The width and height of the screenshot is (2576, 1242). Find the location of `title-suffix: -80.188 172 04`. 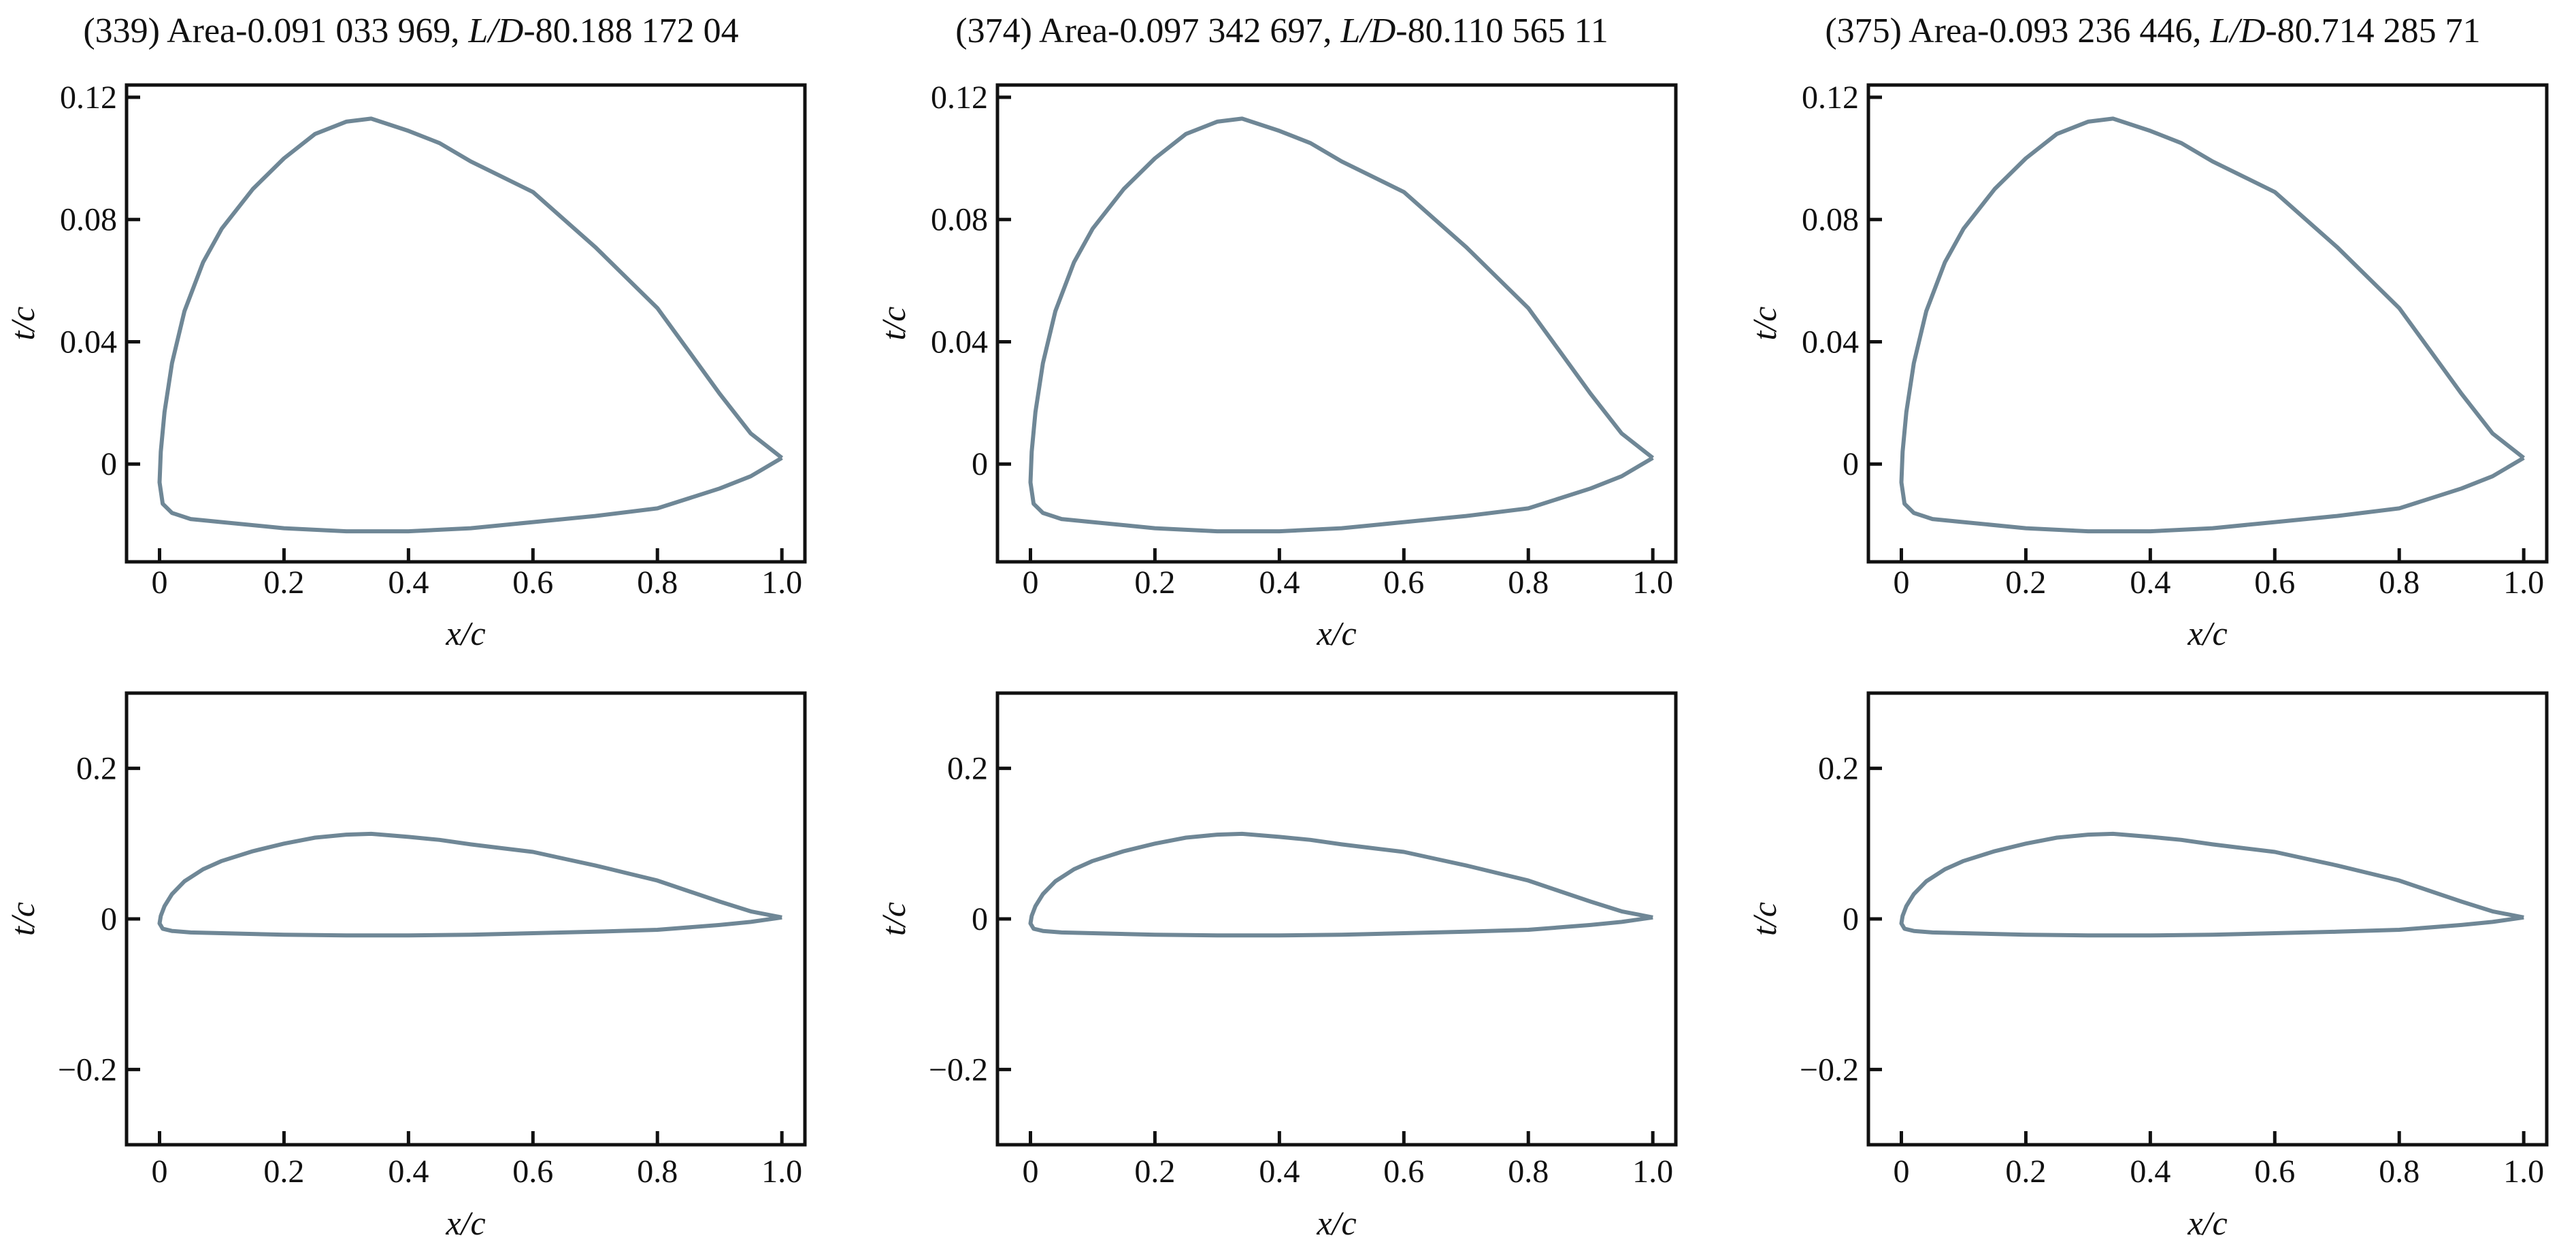

title-suffix: -80.188 172 04 is located at coordinates (631, 31).